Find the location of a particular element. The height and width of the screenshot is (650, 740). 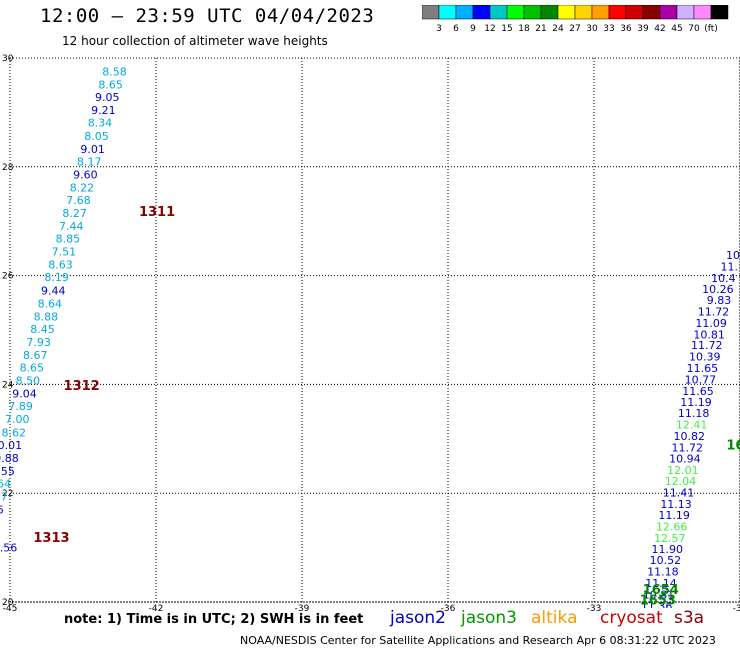

wave-height-label: 9.60 is located at coordinates (85, 174).